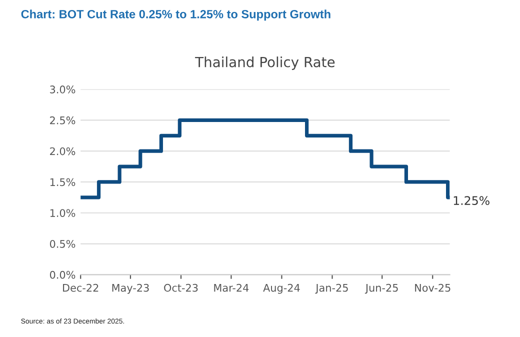 The image size is (520, 337). I want to click on annotation: 1.25%, so click(472, 201).